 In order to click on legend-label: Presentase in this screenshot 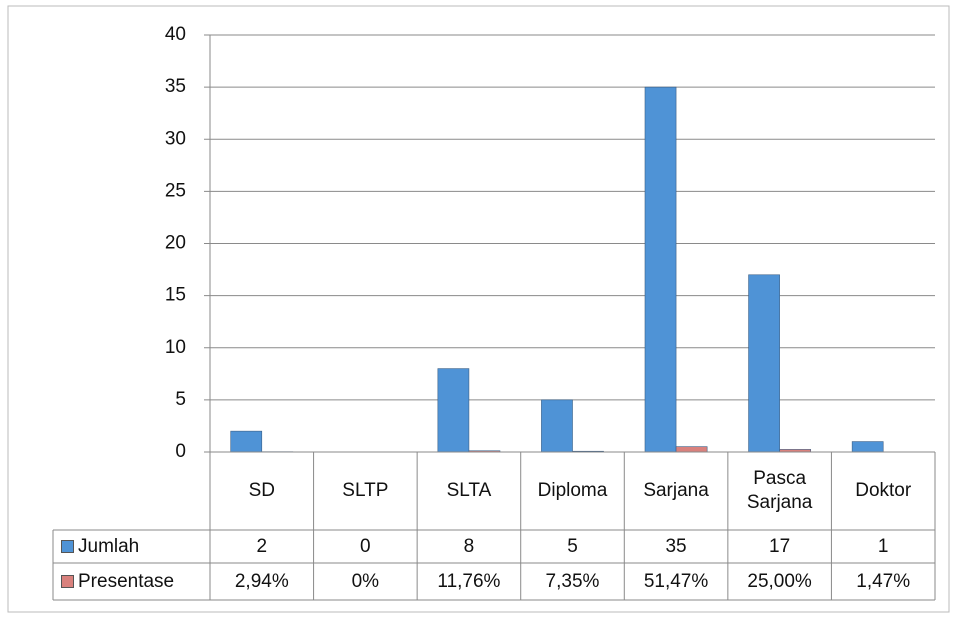, I will do `click(126, 581)`.